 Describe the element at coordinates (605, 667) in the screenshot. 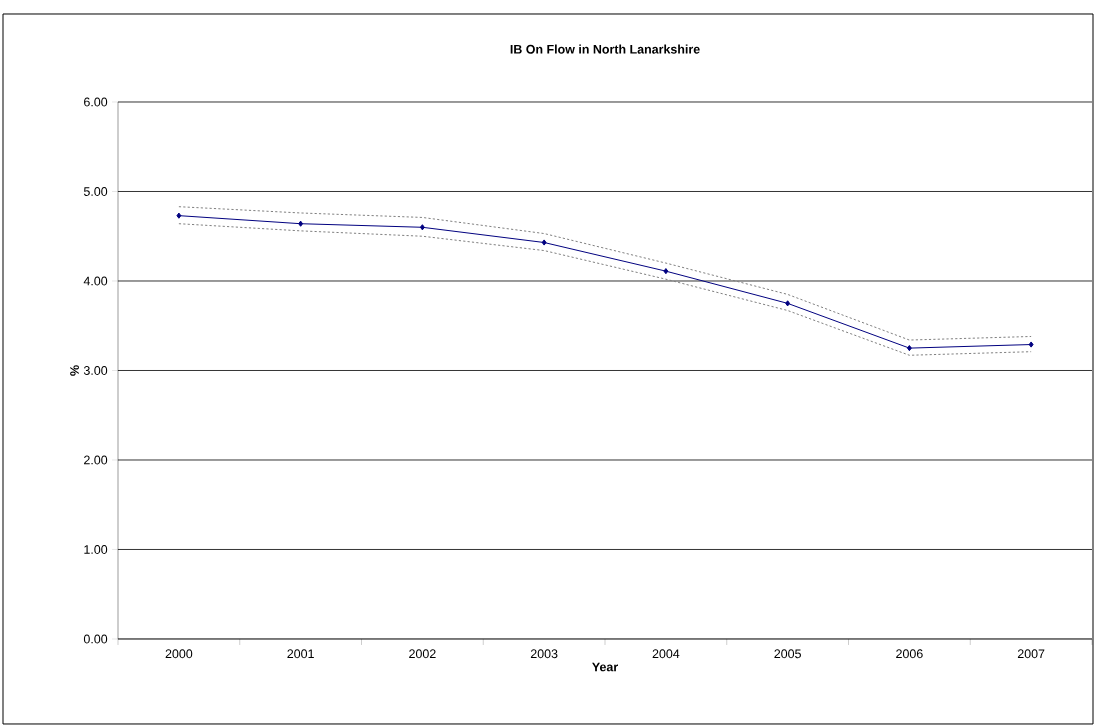

I see `x-axis-title: Year` at that location.